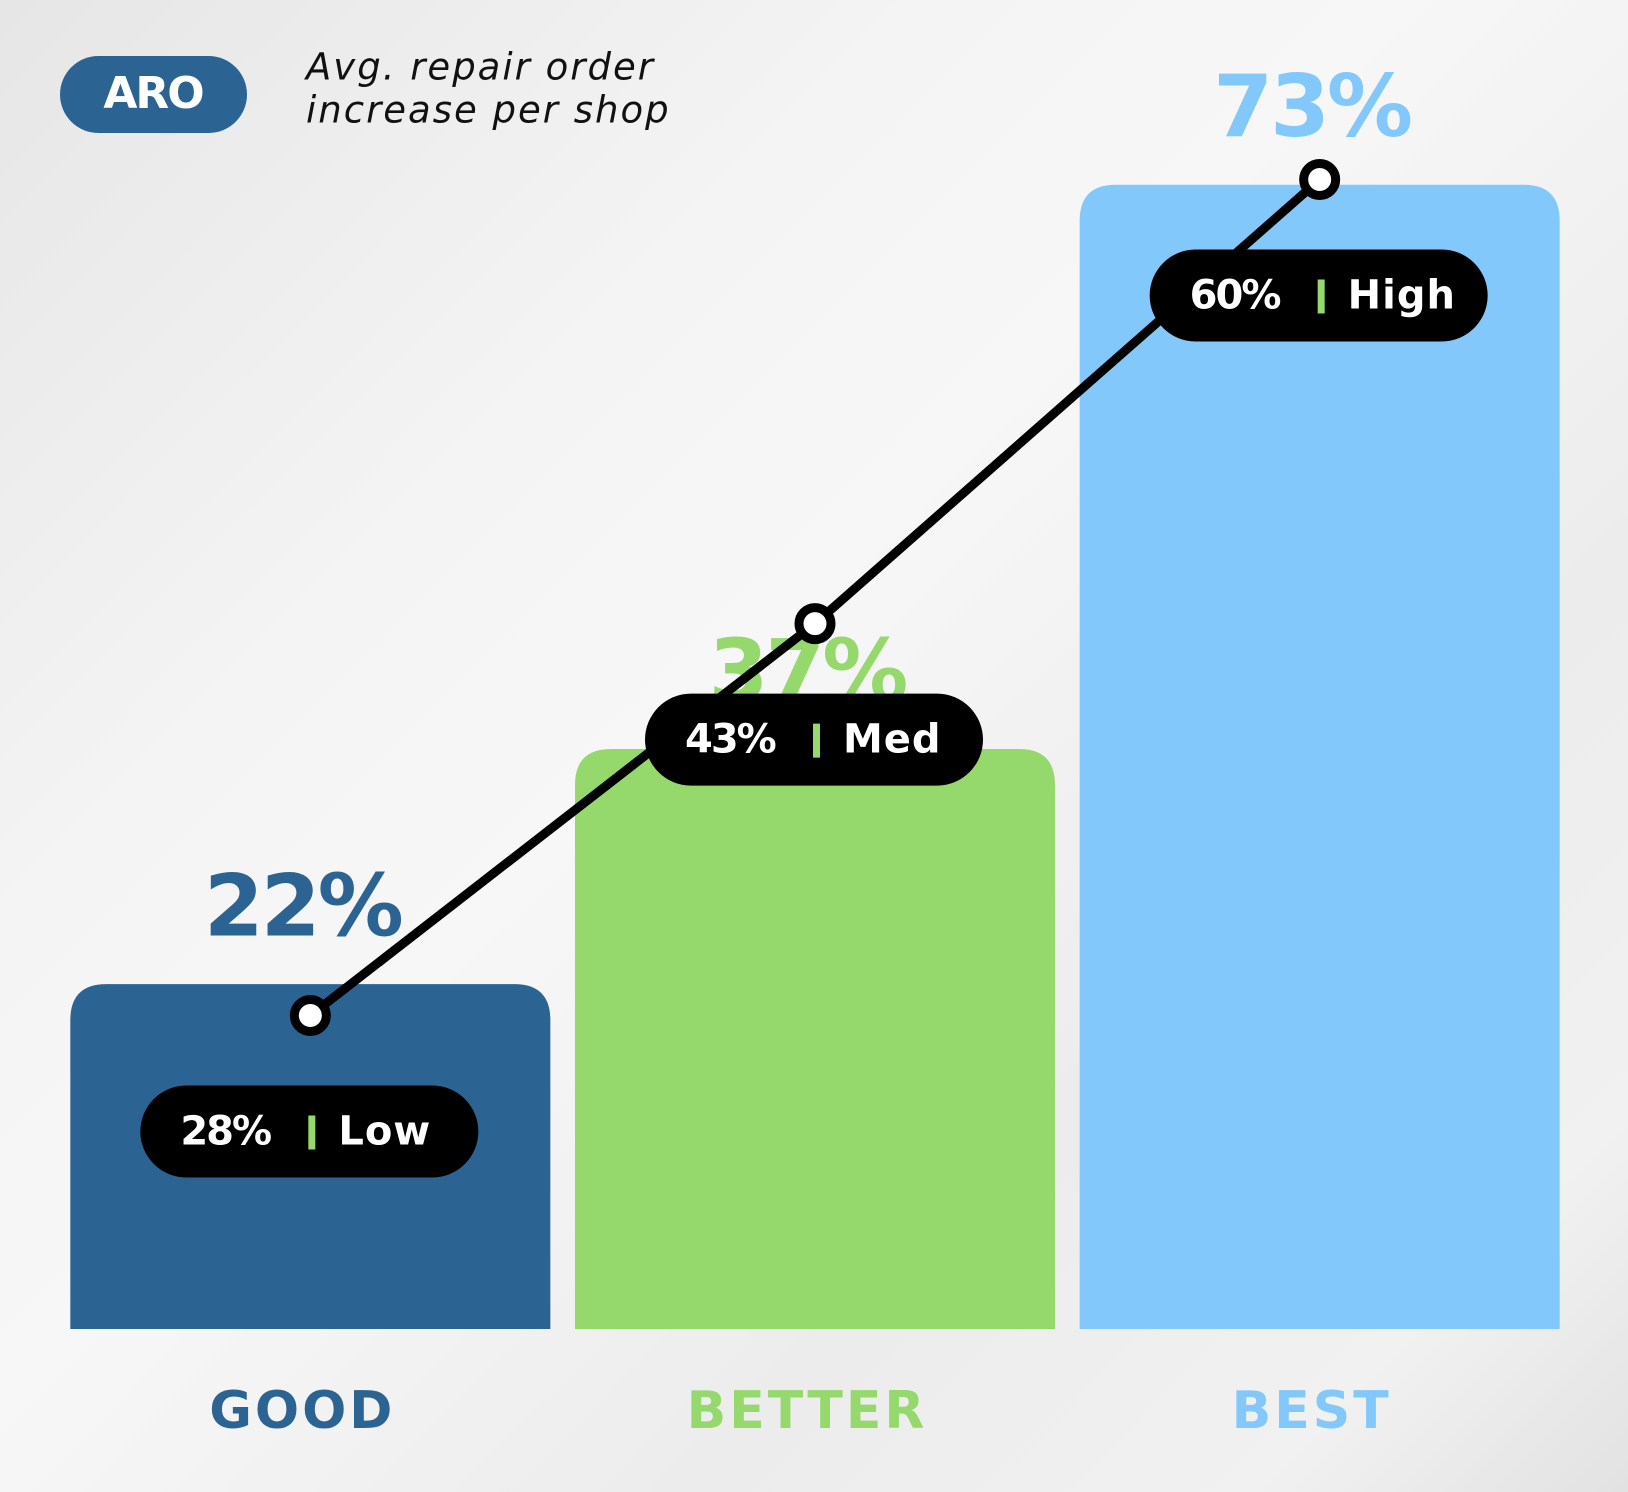  I want to click on value-label: 22%, so click(303, 907).